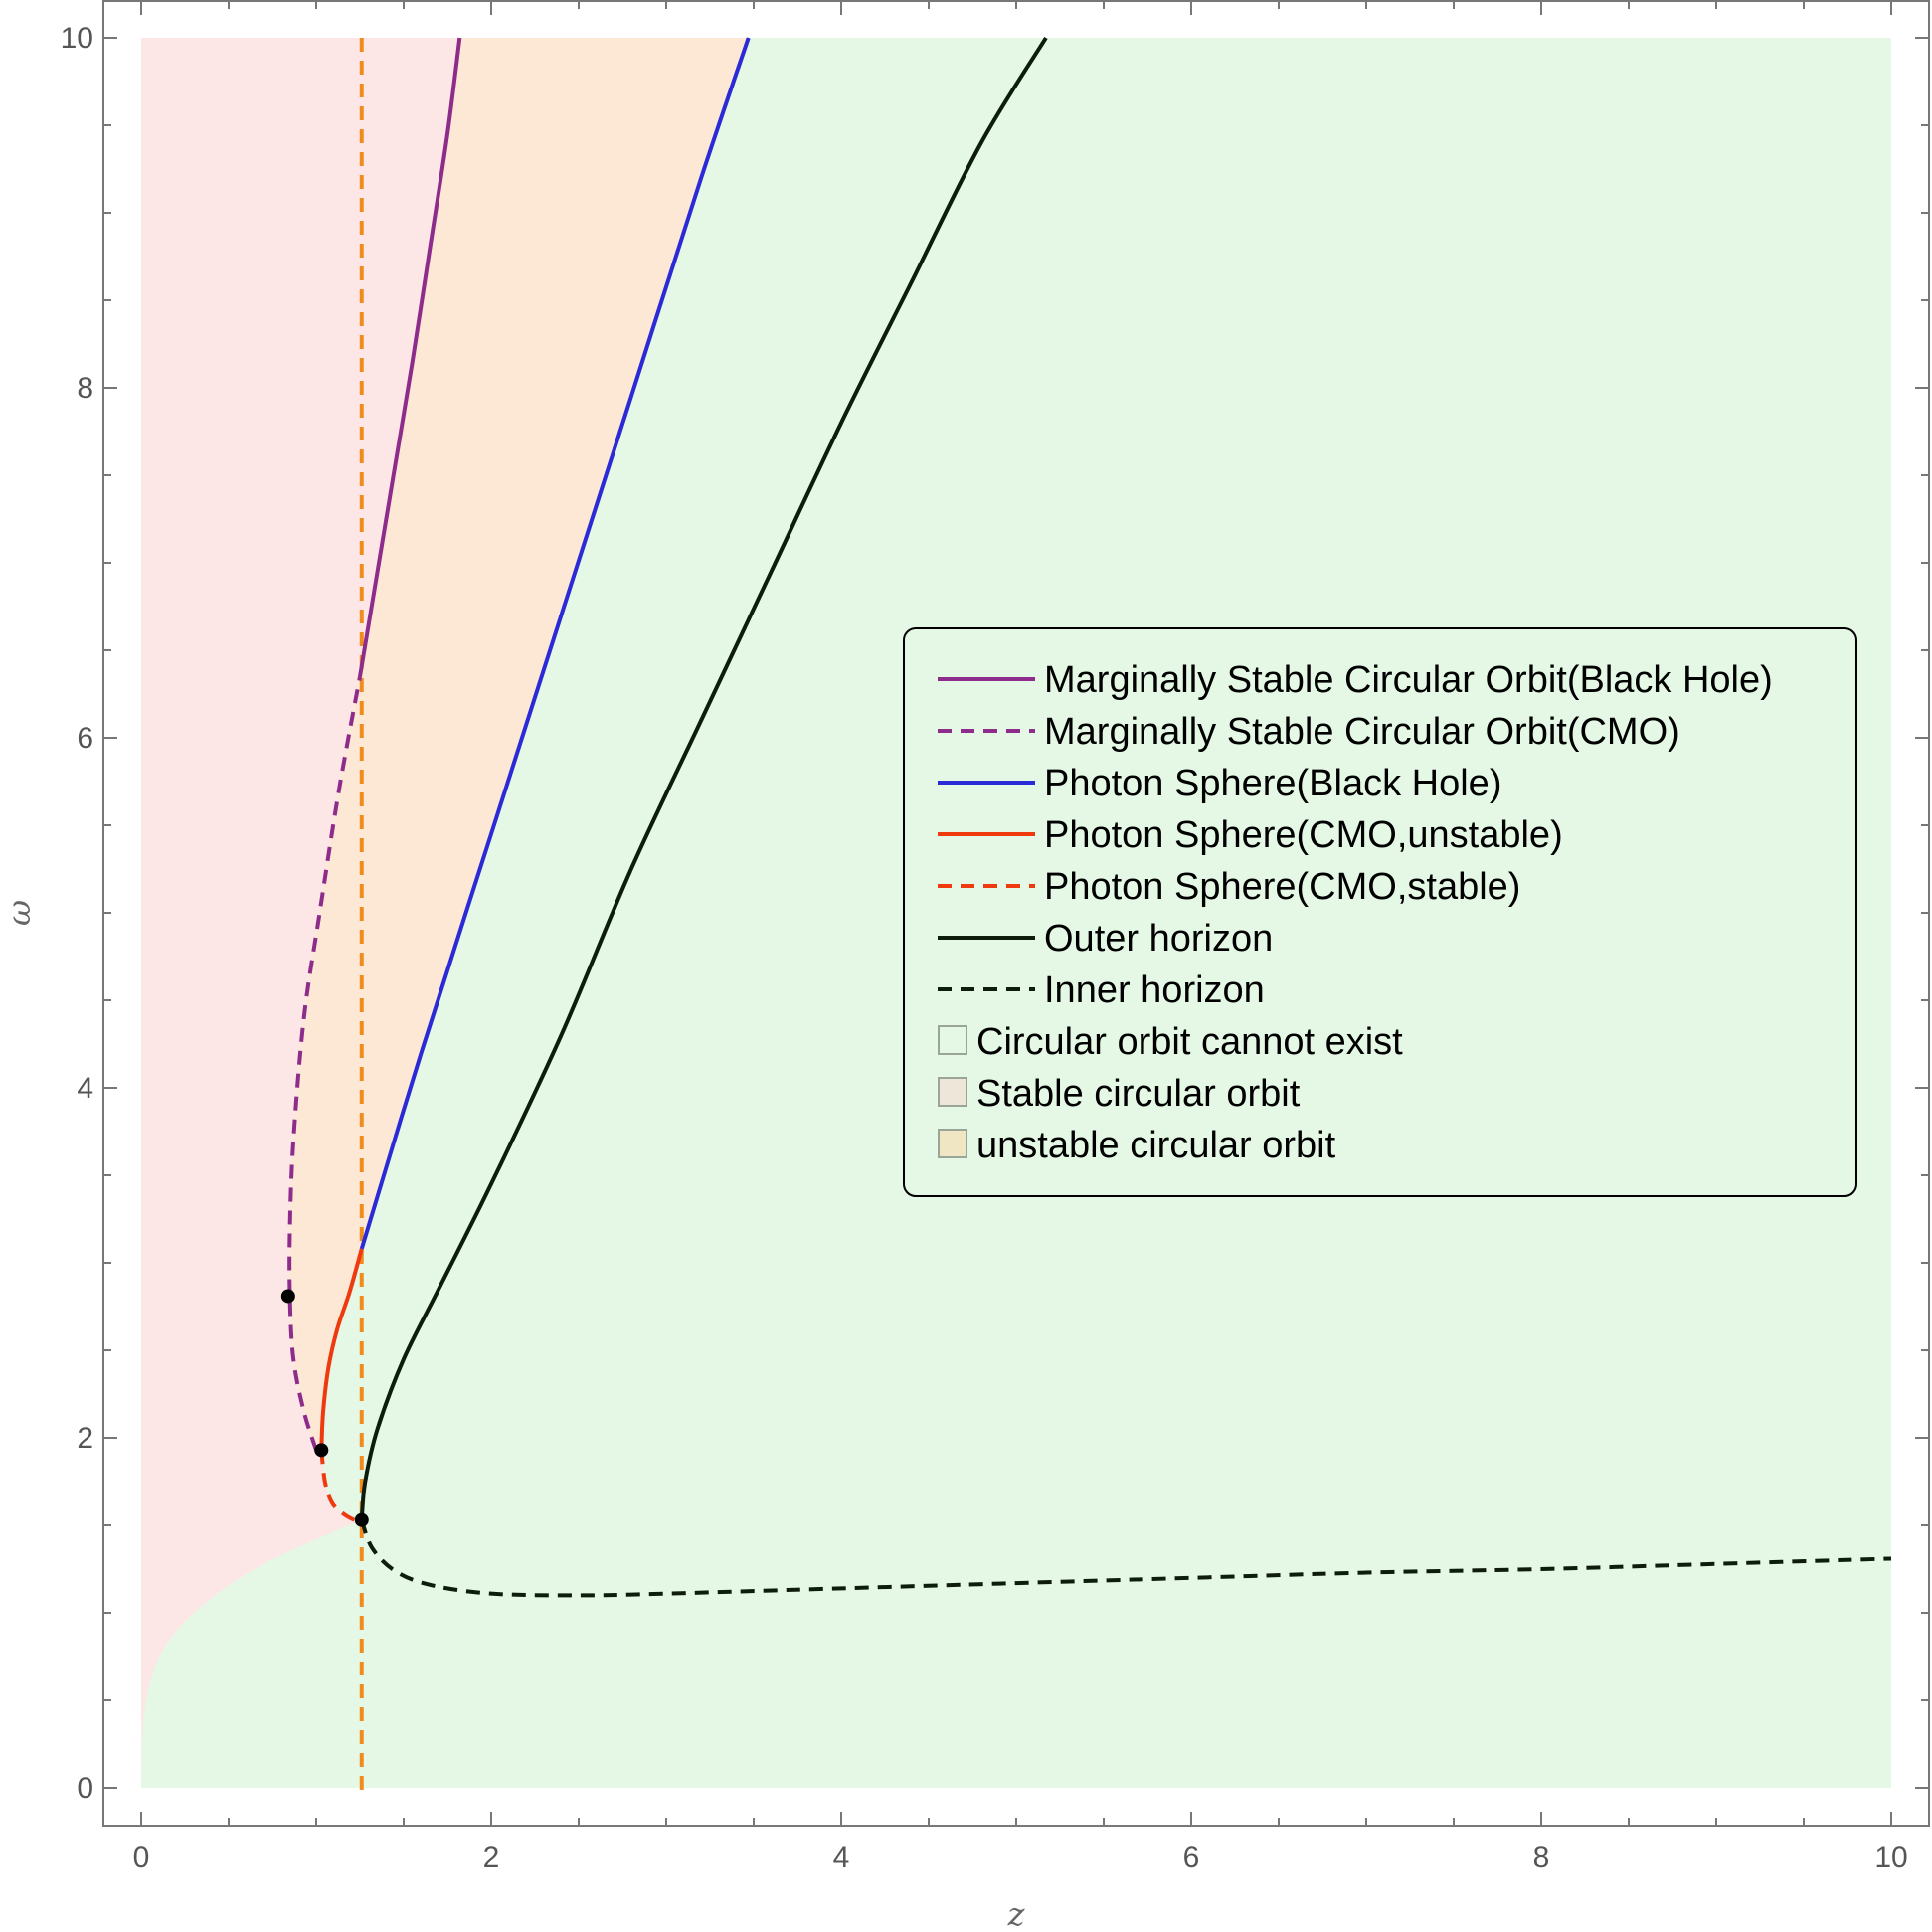  I want to click on y-tick-label: 6, so click(85, 739).